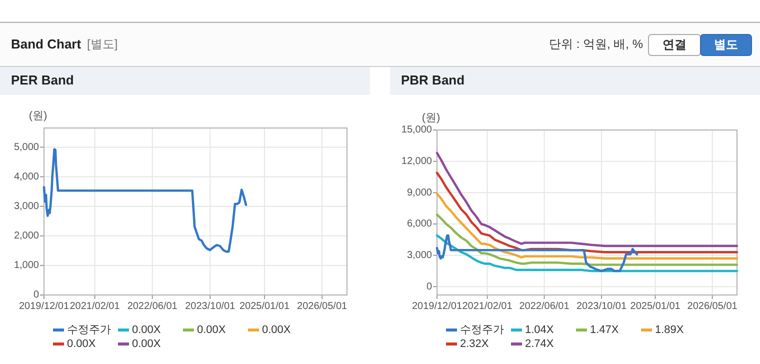  What do you see at coordinates (726, 45) in the screenshot?
I see `text: 별도` at bounding box center [726, 45].